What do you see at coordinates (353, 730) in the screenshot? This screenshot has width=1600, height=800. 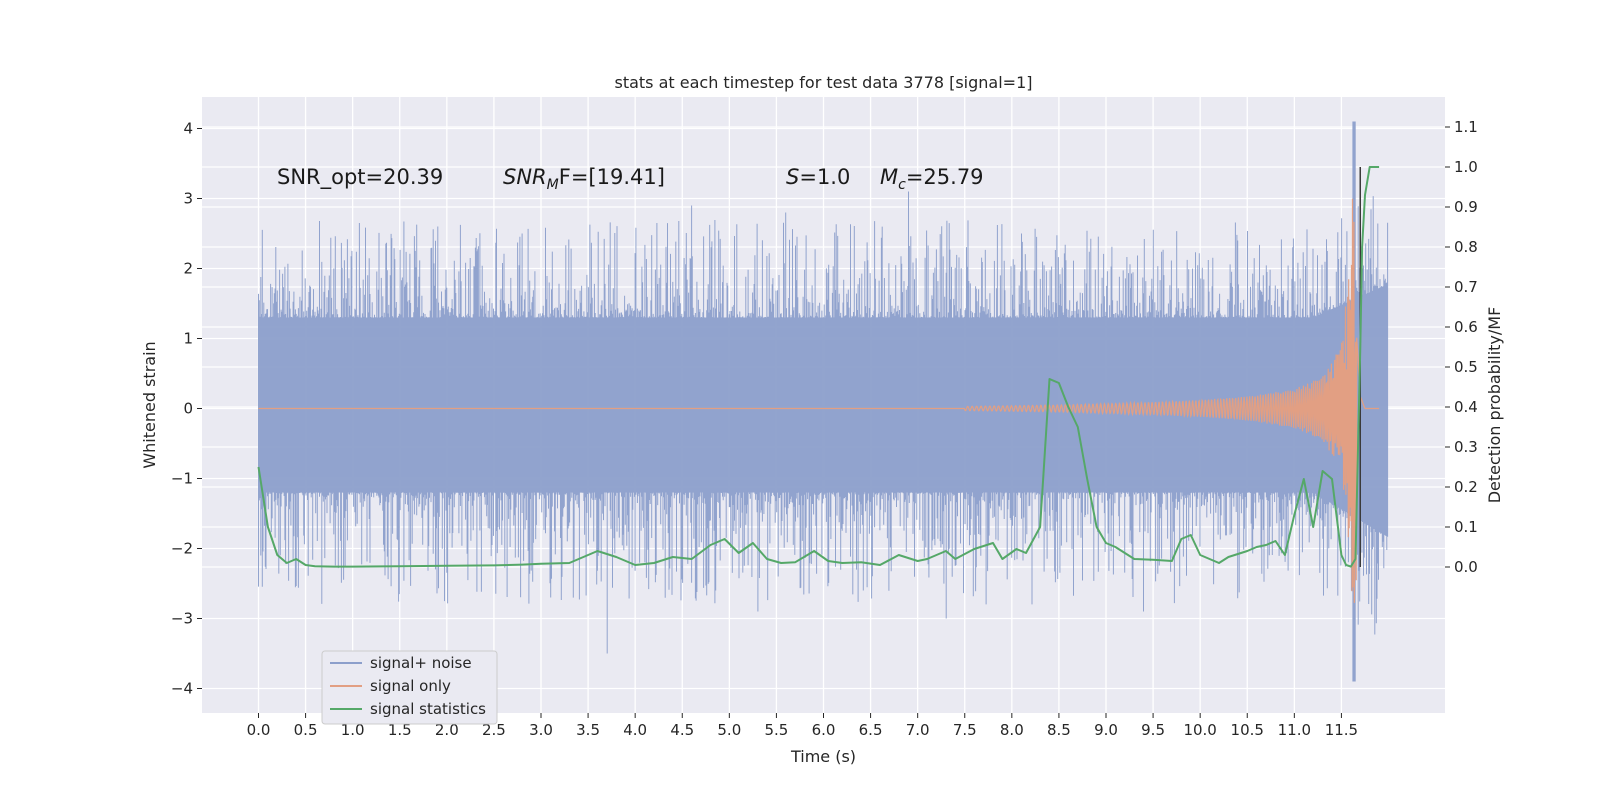 I see `x-tick-label: 1.0` at bounding box center [353, 730].